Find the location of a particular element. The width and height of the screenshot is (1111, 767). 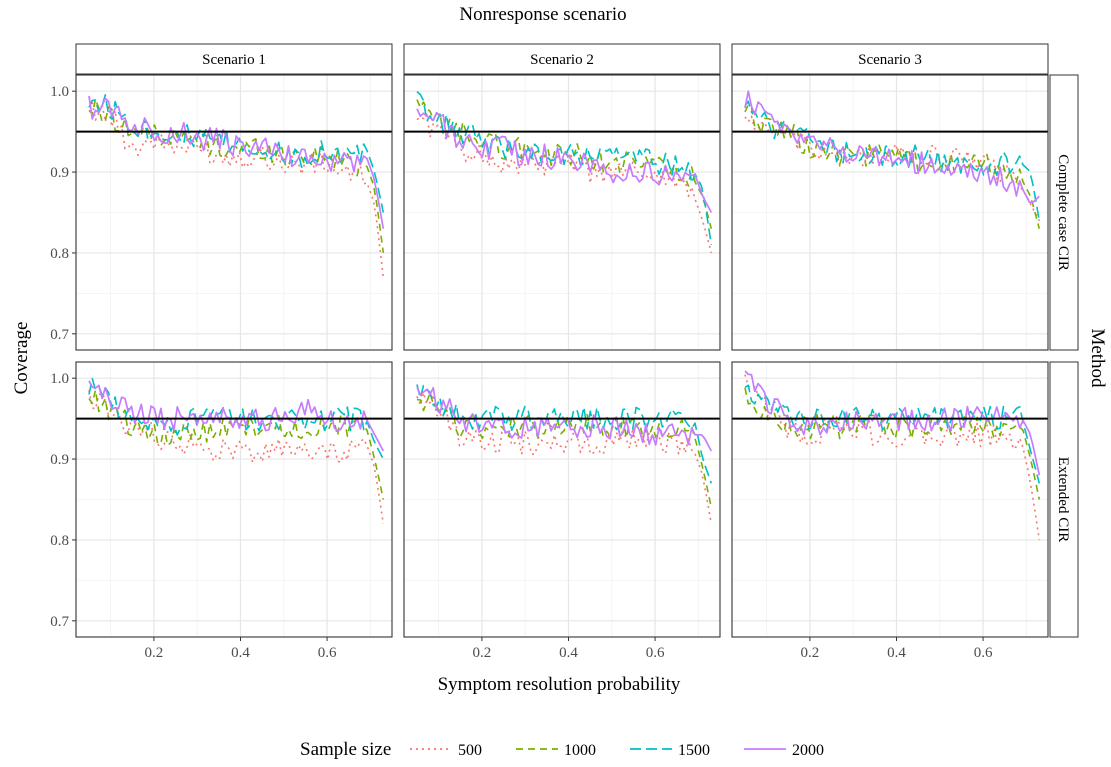

legend-label-2000: 2000 is located at coordinates (808, 750).